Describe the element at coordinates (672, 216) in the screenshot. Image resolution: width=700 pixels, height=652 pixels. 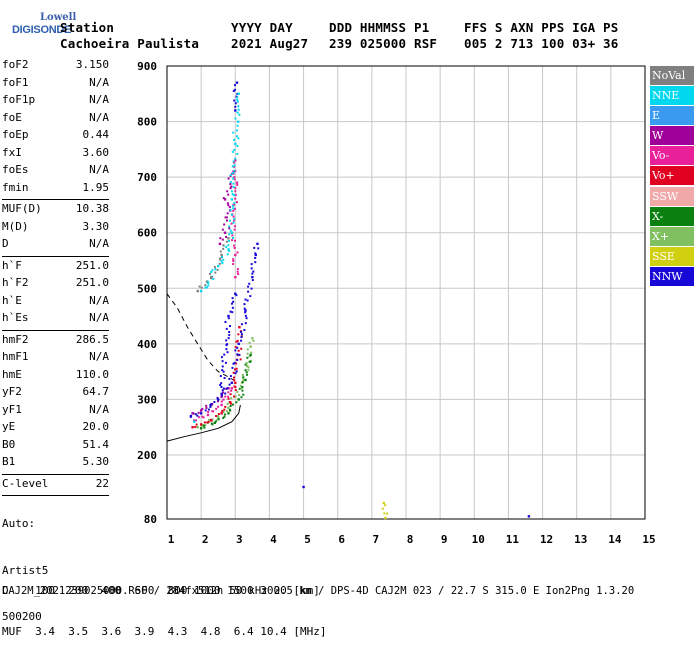
I see `legend-item: X-` at that location.